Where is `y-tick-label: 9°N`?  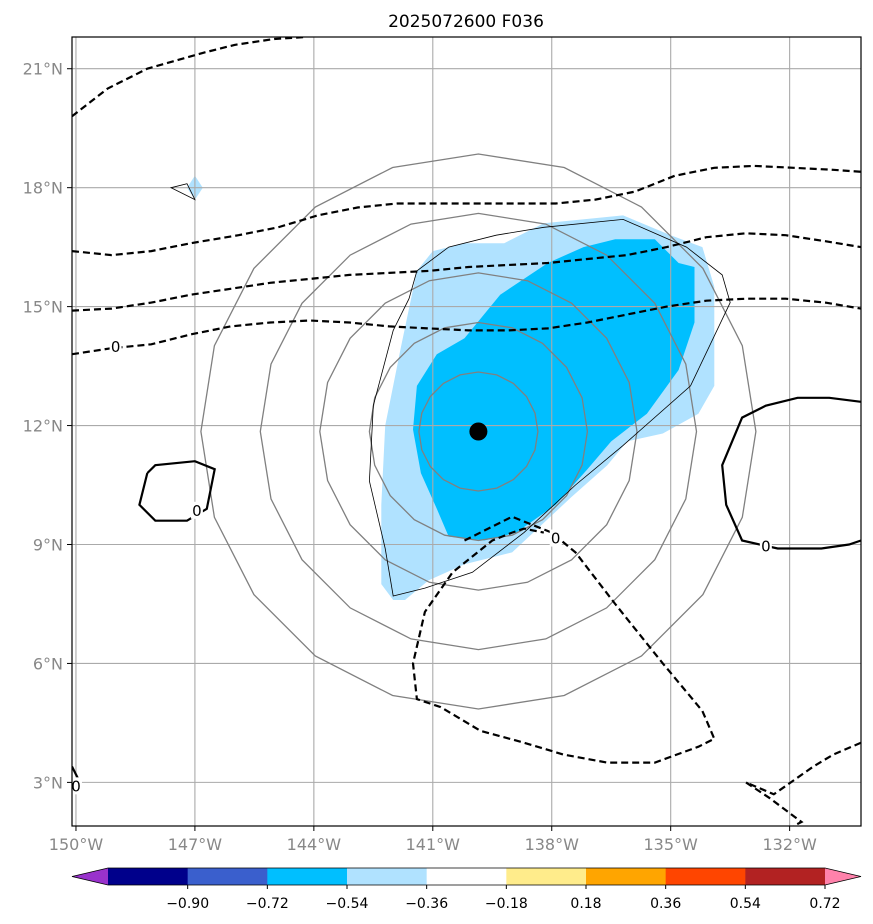
y-tick-label: 9°N is located at coordinates (48, 544).